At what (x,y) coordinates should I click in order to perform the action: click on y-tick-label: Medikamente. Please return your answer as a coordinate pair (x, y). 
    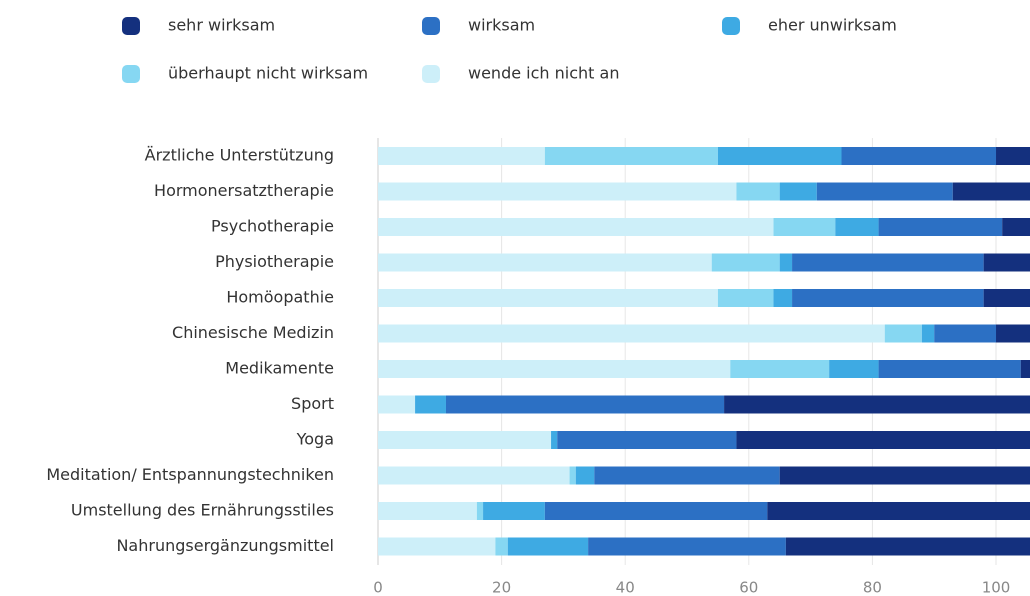
    Looking at the image, I should click on (279, 368).